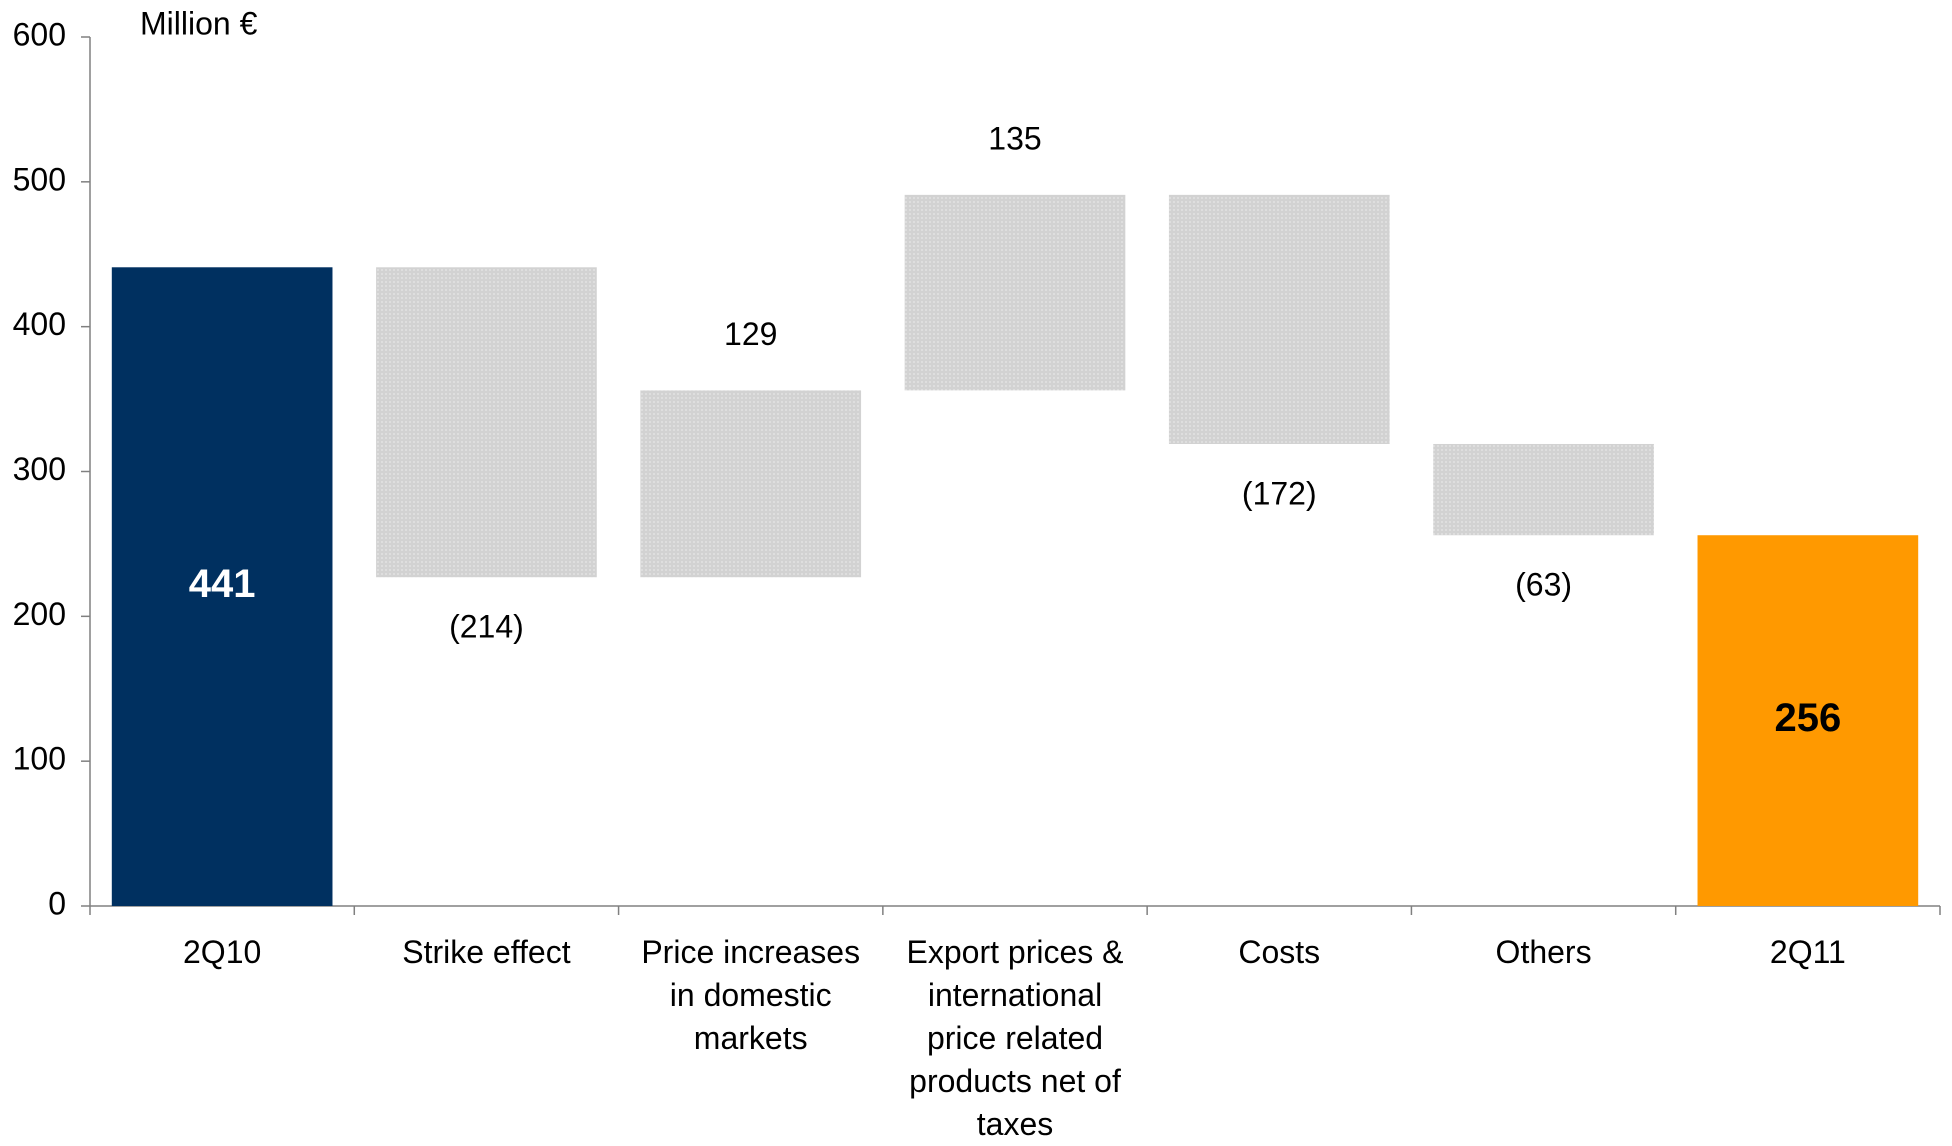 The image size is (1952, 1146). Describe the element at coordinates (222, 952) in the screenshot. I see `x-tick-label: 2Q10` at that location.